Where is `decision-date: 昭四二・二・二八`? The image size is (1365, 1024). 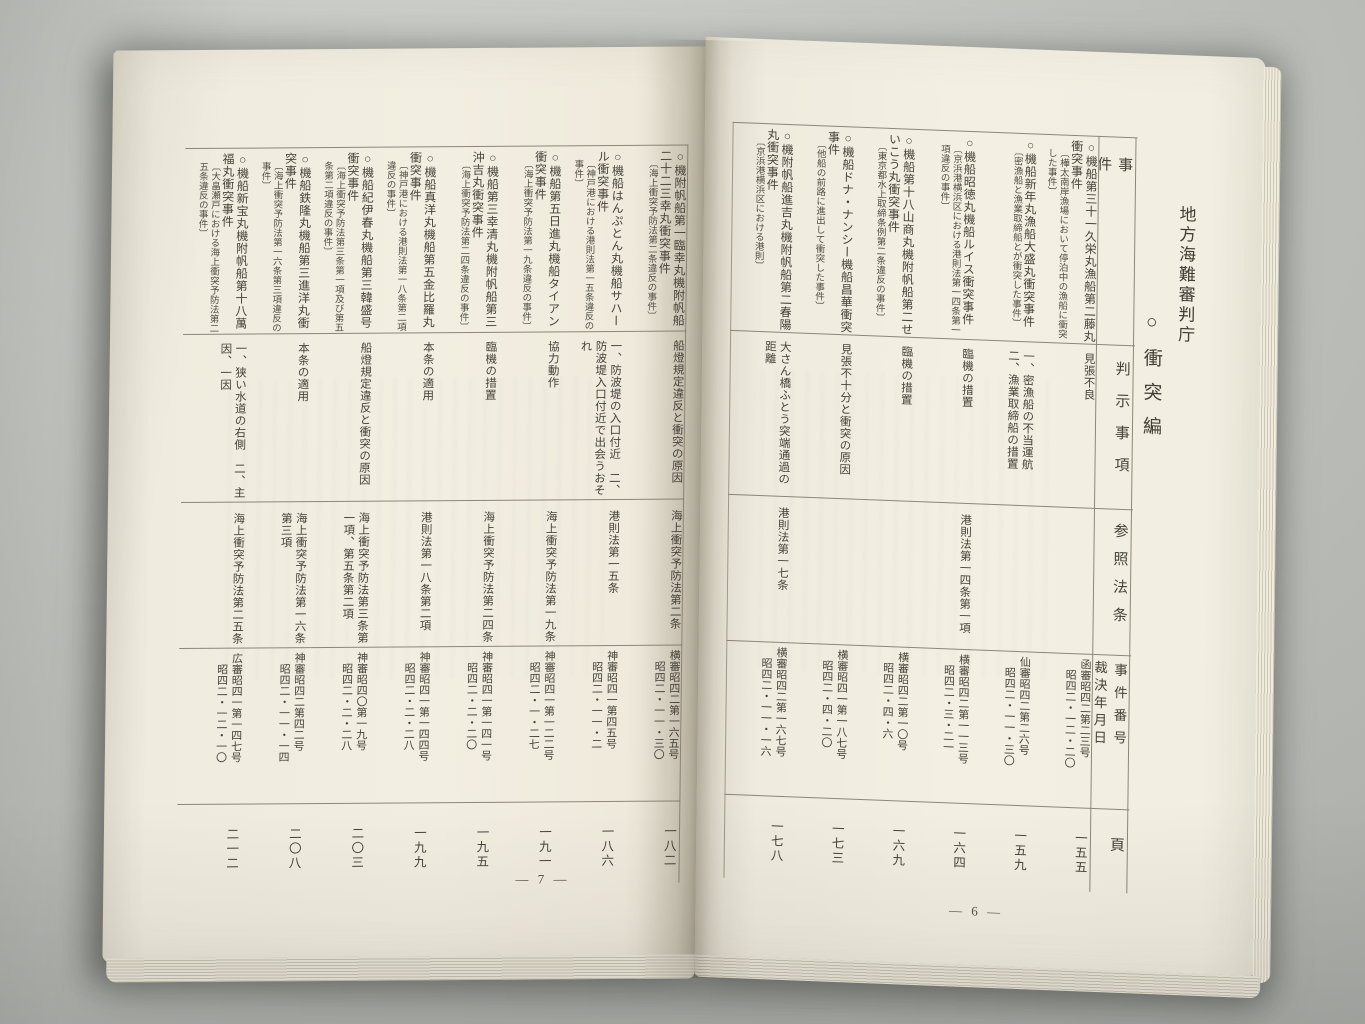 decision-date: 昭四二・二・二八 is located at coordinates (409, 706).